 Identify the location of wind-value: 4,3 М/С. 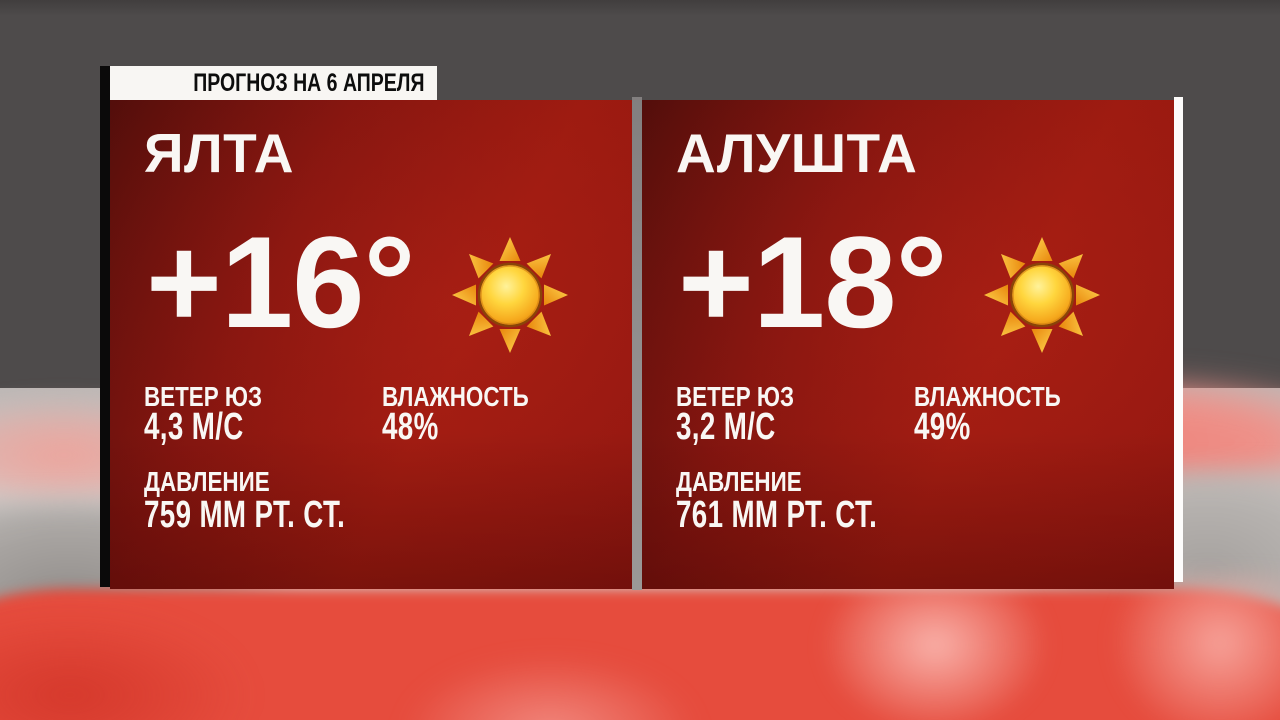
(194, 427).